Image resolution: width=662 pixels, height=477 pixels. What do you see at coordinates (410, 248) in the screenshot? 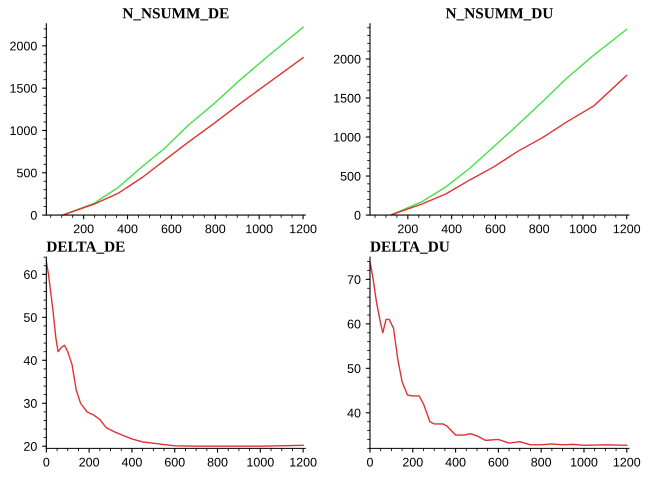
I see `chart-title: DELTA_DU` at bounding box center [410, 248].